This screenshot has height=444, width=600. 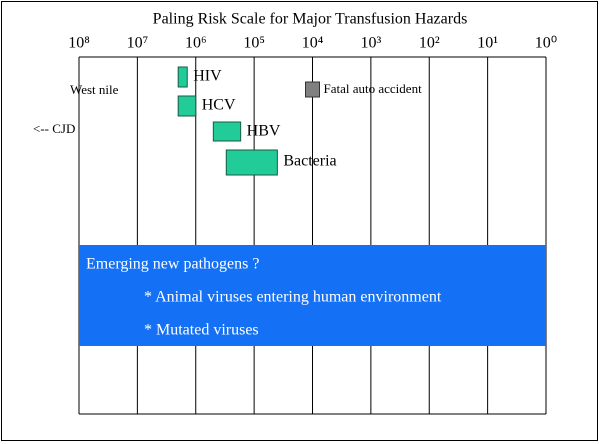 I want to click on bar-label: HCV, so click(x=219, y=105).